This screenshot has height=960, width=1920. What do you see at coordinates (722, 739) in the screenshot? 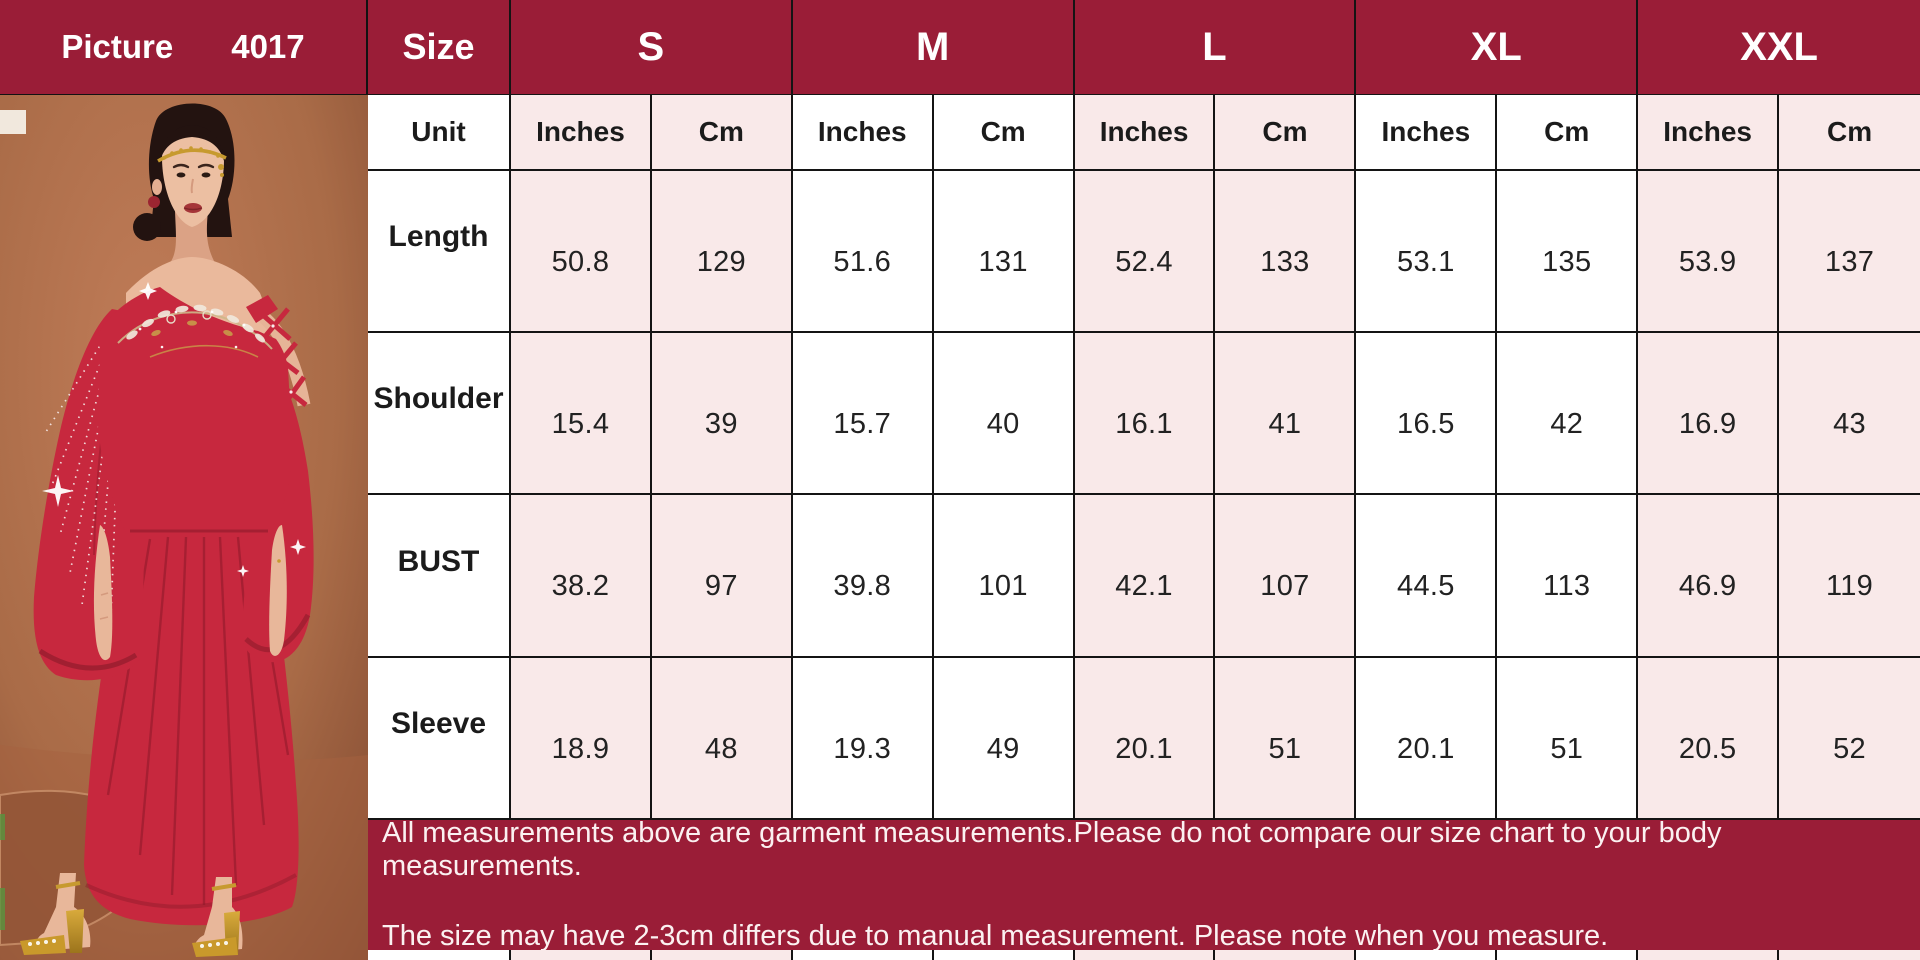
I see `table-cell: 48` at bounding box center [722, 739].